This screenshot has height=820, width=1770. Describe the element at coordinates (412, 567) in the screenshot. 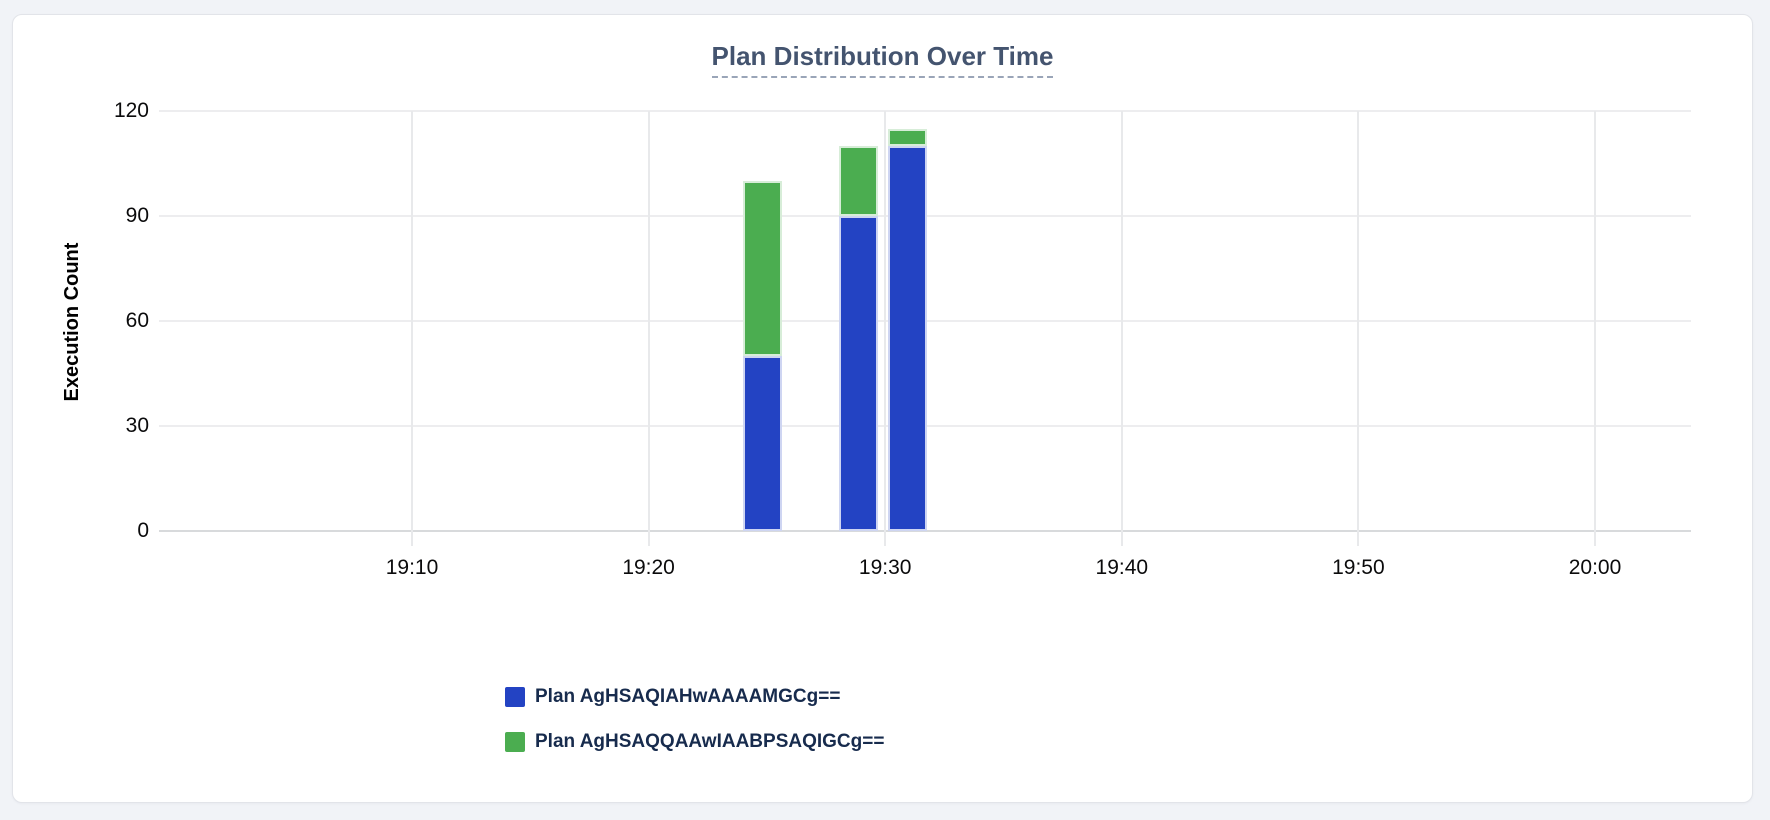

I see `x-tick-label: 19:10` at that location.